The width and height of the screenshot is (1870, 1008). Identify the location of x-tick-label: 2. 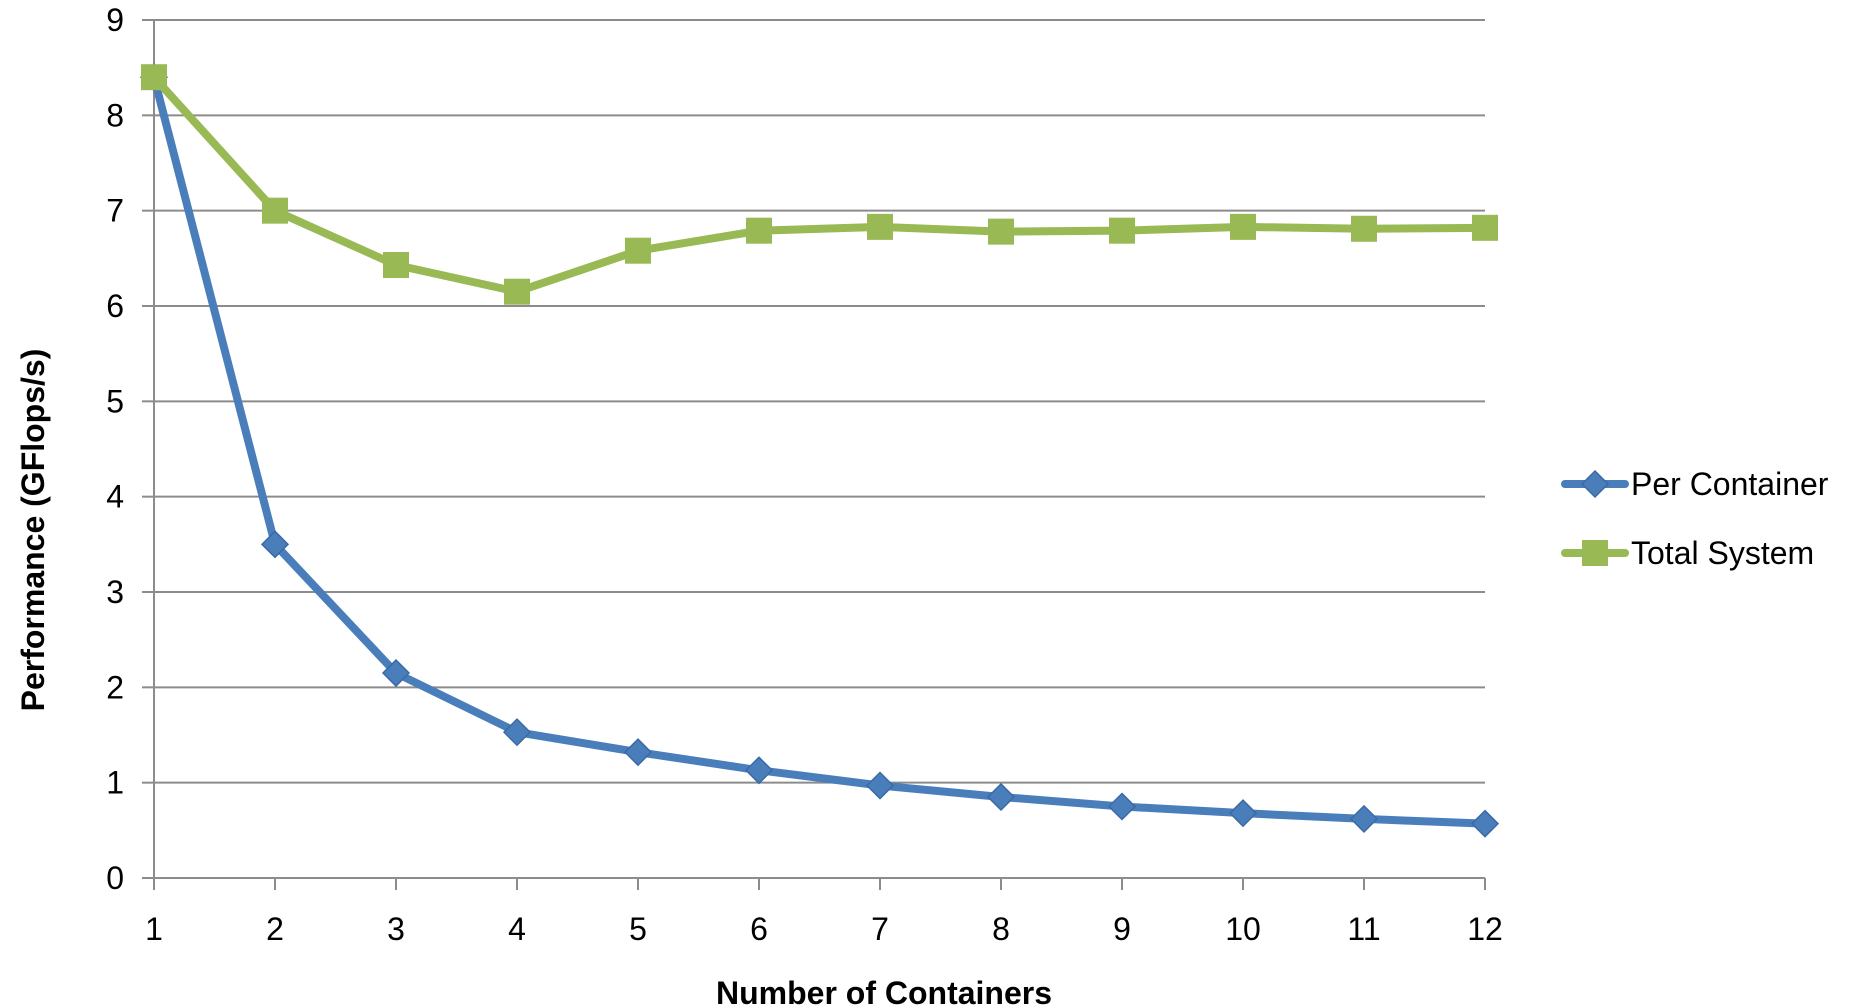
(275, 929).